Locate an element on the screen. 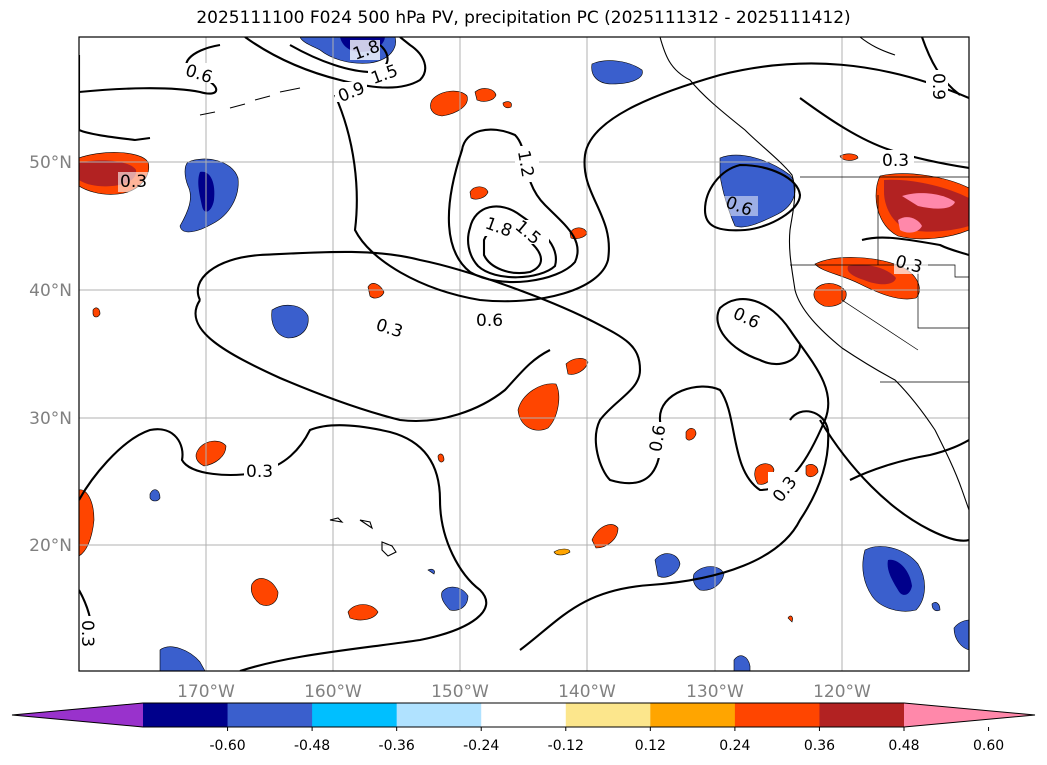 This screenshot has width=1047, height=765. colorbar-tick-label: 0.12 is located at coordinates (650, 746).